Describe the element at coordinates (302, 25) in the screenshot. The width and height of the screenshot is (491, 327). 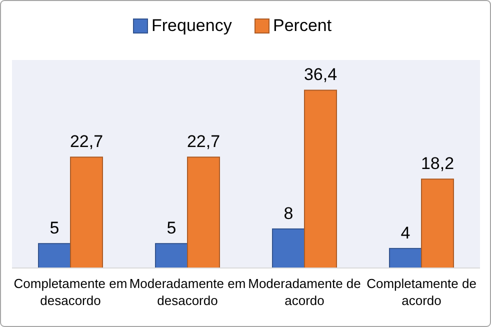
I see `legend-label: Percent` at that location.